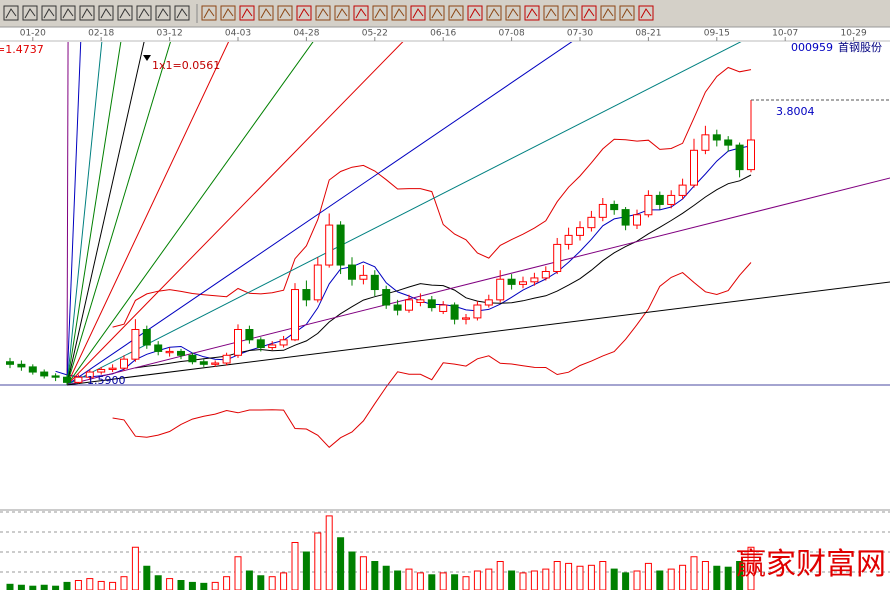  What do you see at coordinates (147, 58) in the screenshot?
I see `gann-marker` at bounding box center [147, 58].